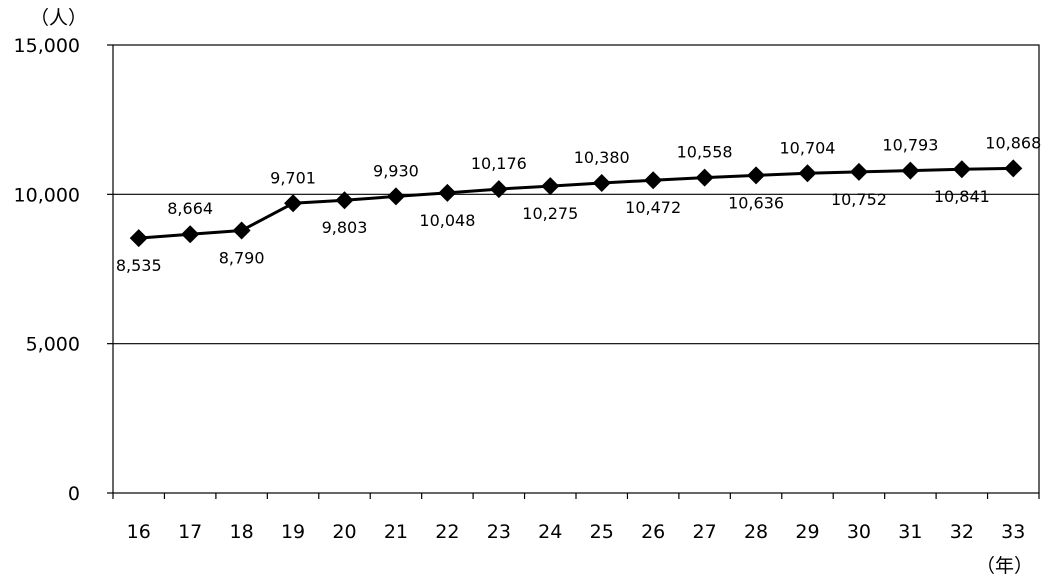  What do you see at coordinates (242, 532) in the screenshot?
I see `x-tick-label: 18` at bounding box center [242, 532].